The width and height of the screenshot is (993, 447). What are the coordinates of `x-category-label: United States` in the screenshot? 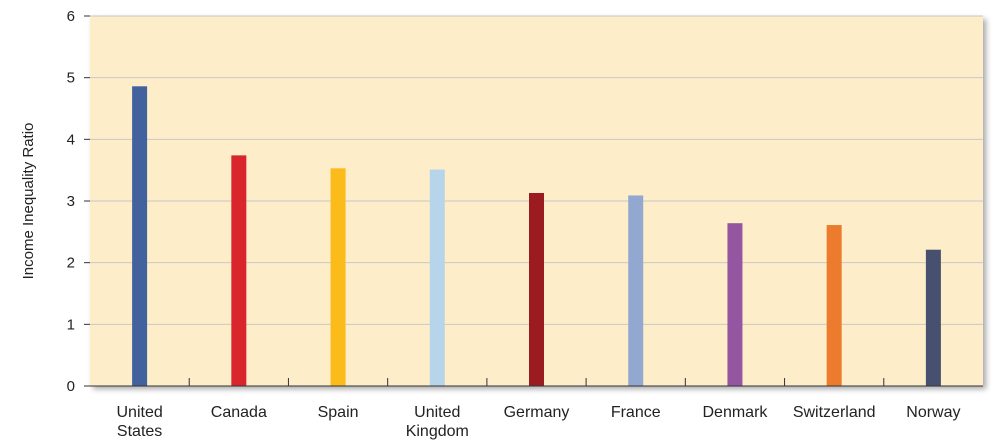 It's located at (139, 422).